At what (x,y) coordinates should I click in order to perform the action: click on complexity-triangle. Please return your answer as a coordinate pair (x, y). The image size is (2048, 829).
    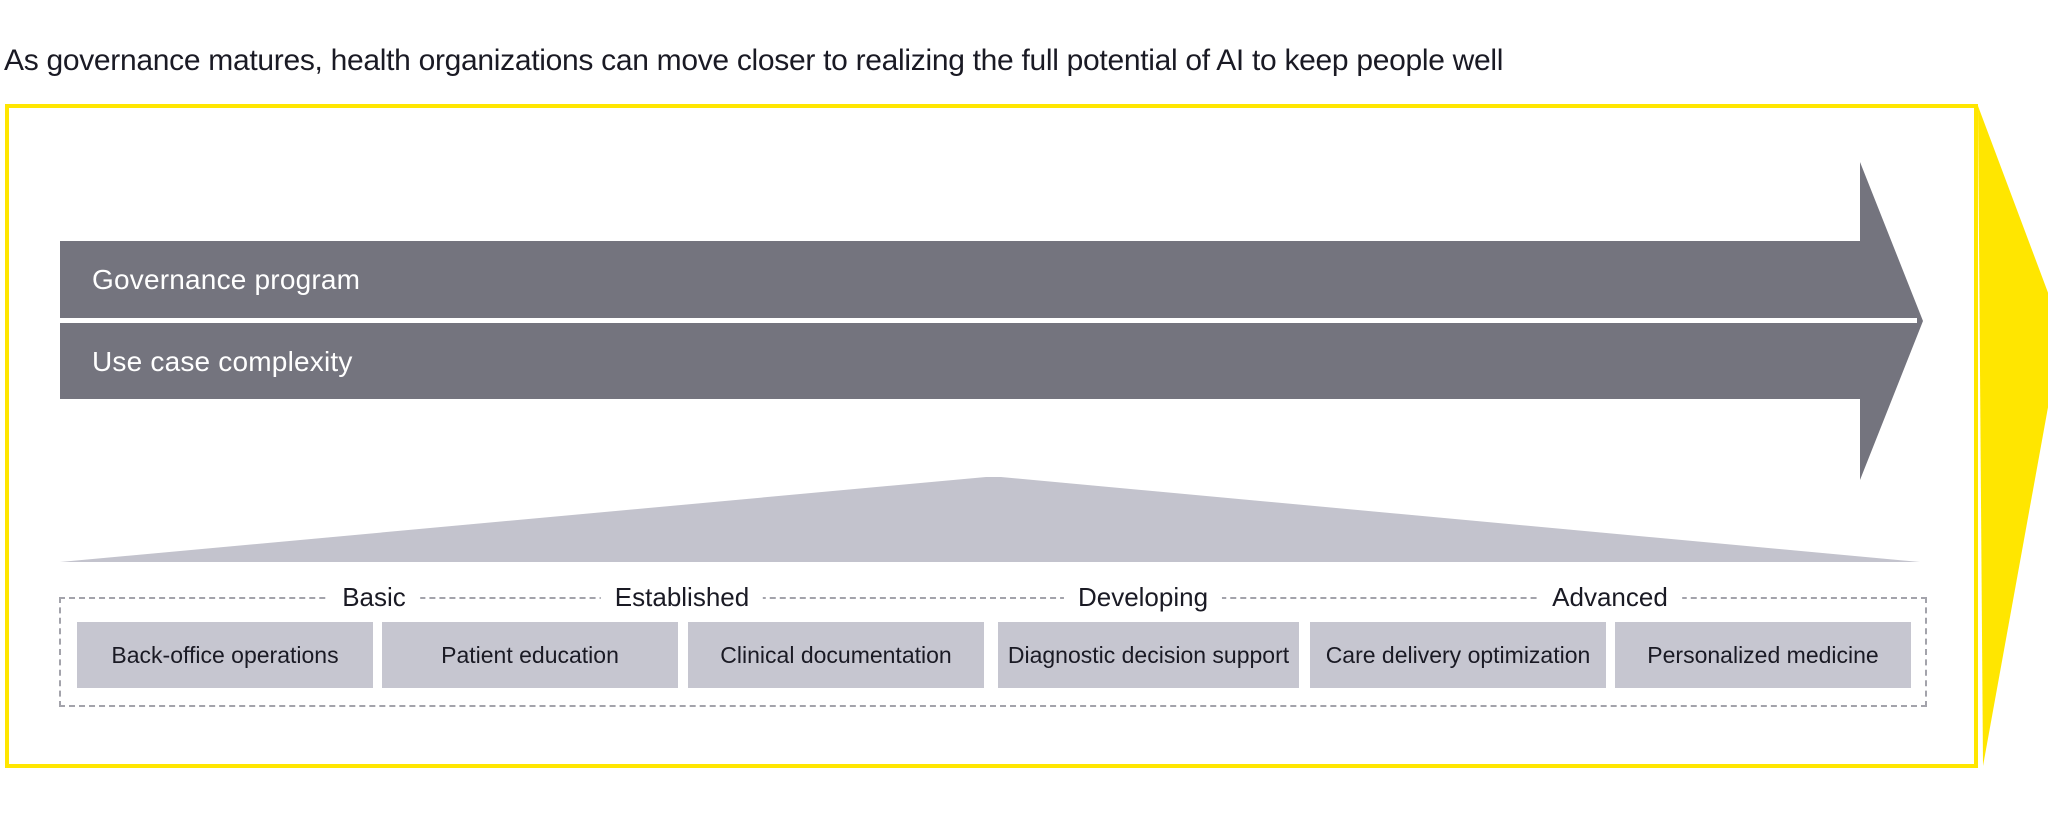
    Looking at the image, I should click on (990, 519).